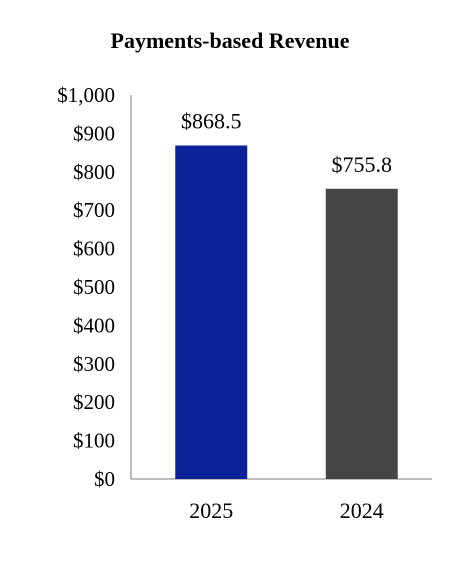  I want to click on y-tick-label: $100, so click(94, 441).